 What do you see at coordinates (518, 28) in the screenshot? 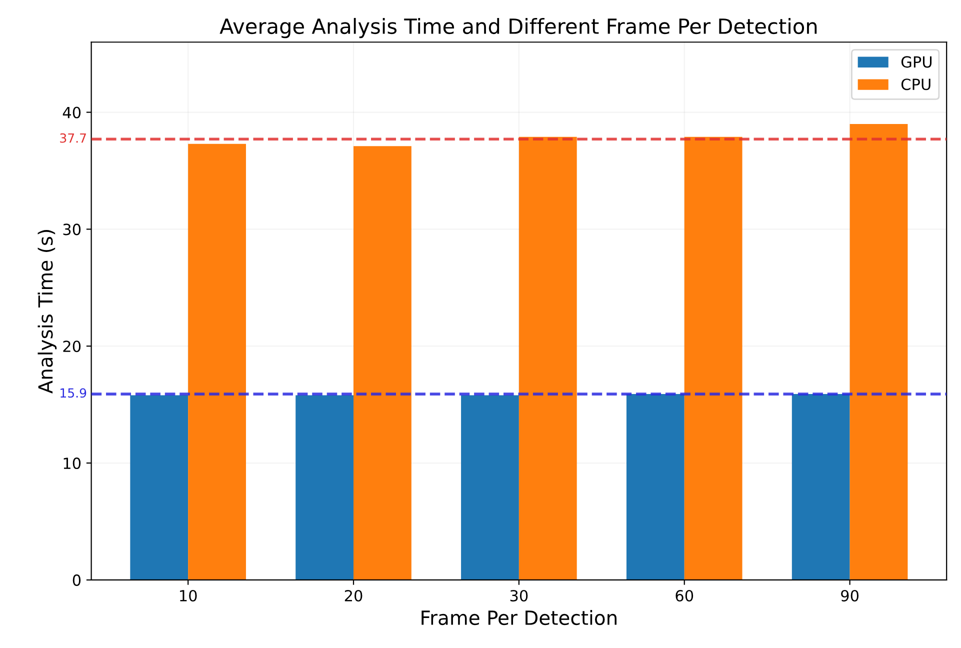
I see `chart-title: Average Analysis Time and Different Frame Per Detection` at bounding box center [518, 28].